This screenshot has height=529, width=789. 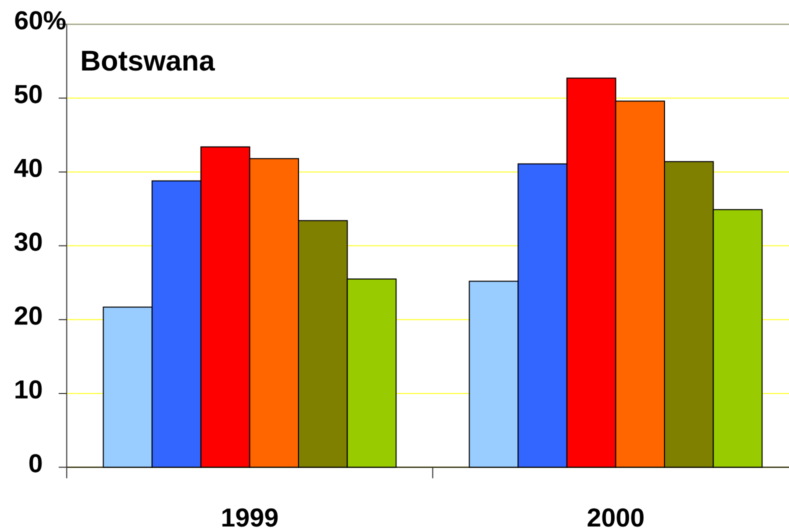 What do you see at coordinates (28, 242) in the screenshot?
I see `y-tick-label: 30` at bounding box center [28, 242].